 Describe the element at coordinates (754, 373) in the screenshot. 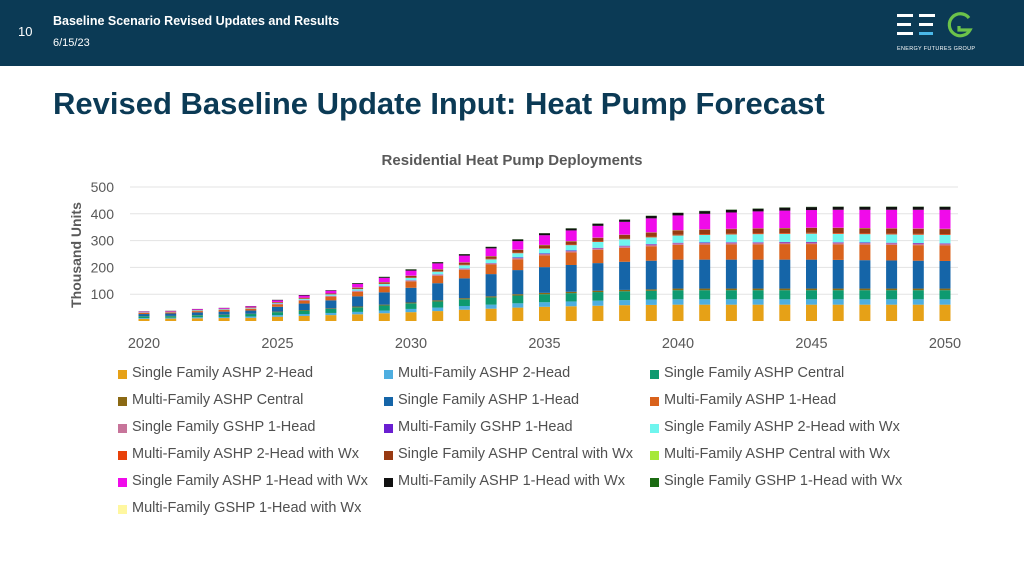

I see `legend-label: Single Family ASHP Central` at that location.